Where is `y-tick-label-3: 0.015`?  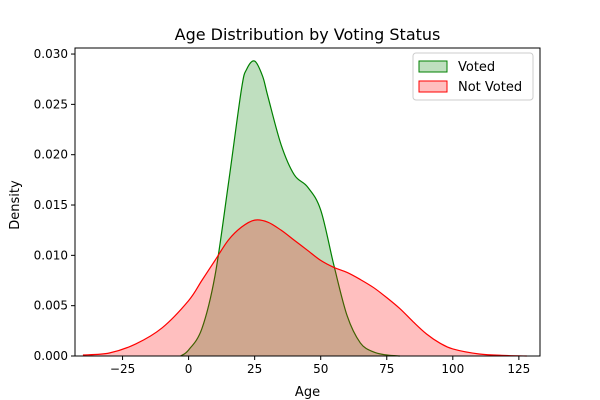 y-tick-label-3: 0.015 is located at coordinates (51, 205).